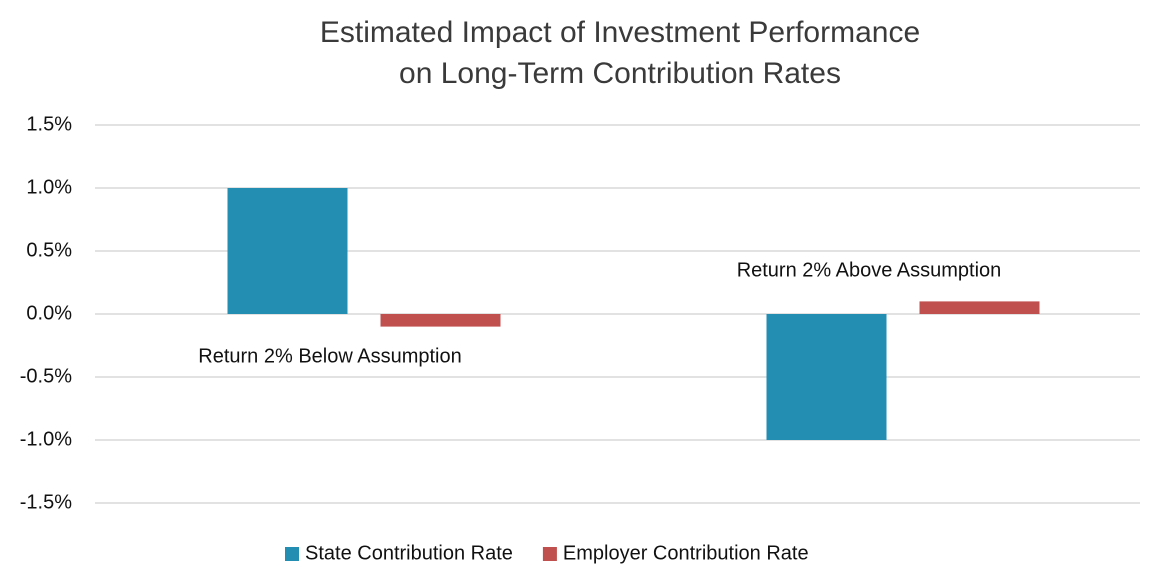  I want to click on y-tick-label: 0.5%, so click(49, 250).